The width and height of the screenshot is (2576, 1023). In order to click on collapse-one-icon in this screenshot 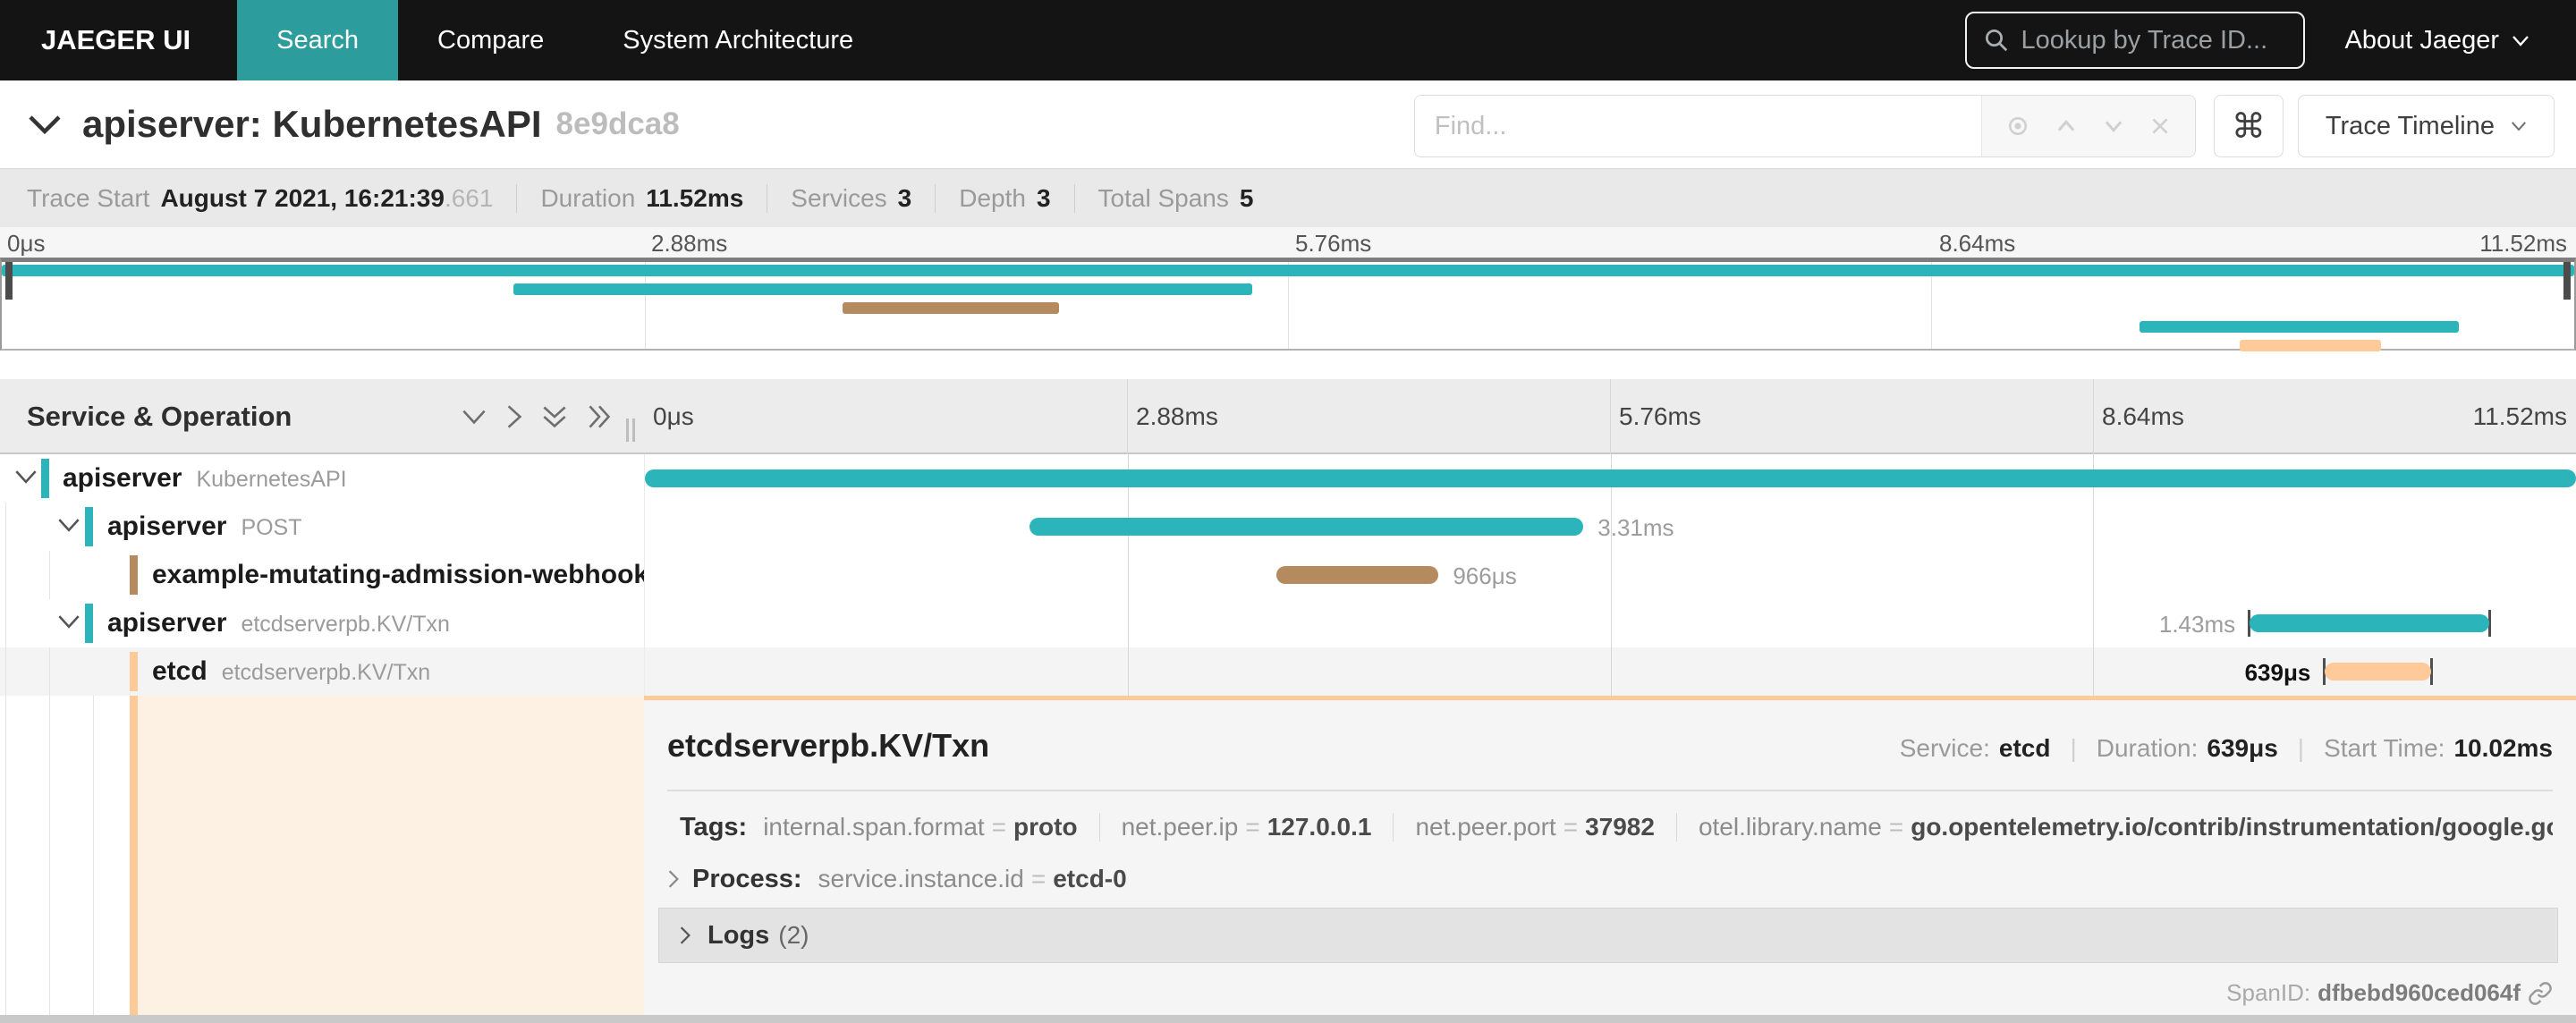, I will do `click(474, 417)`.